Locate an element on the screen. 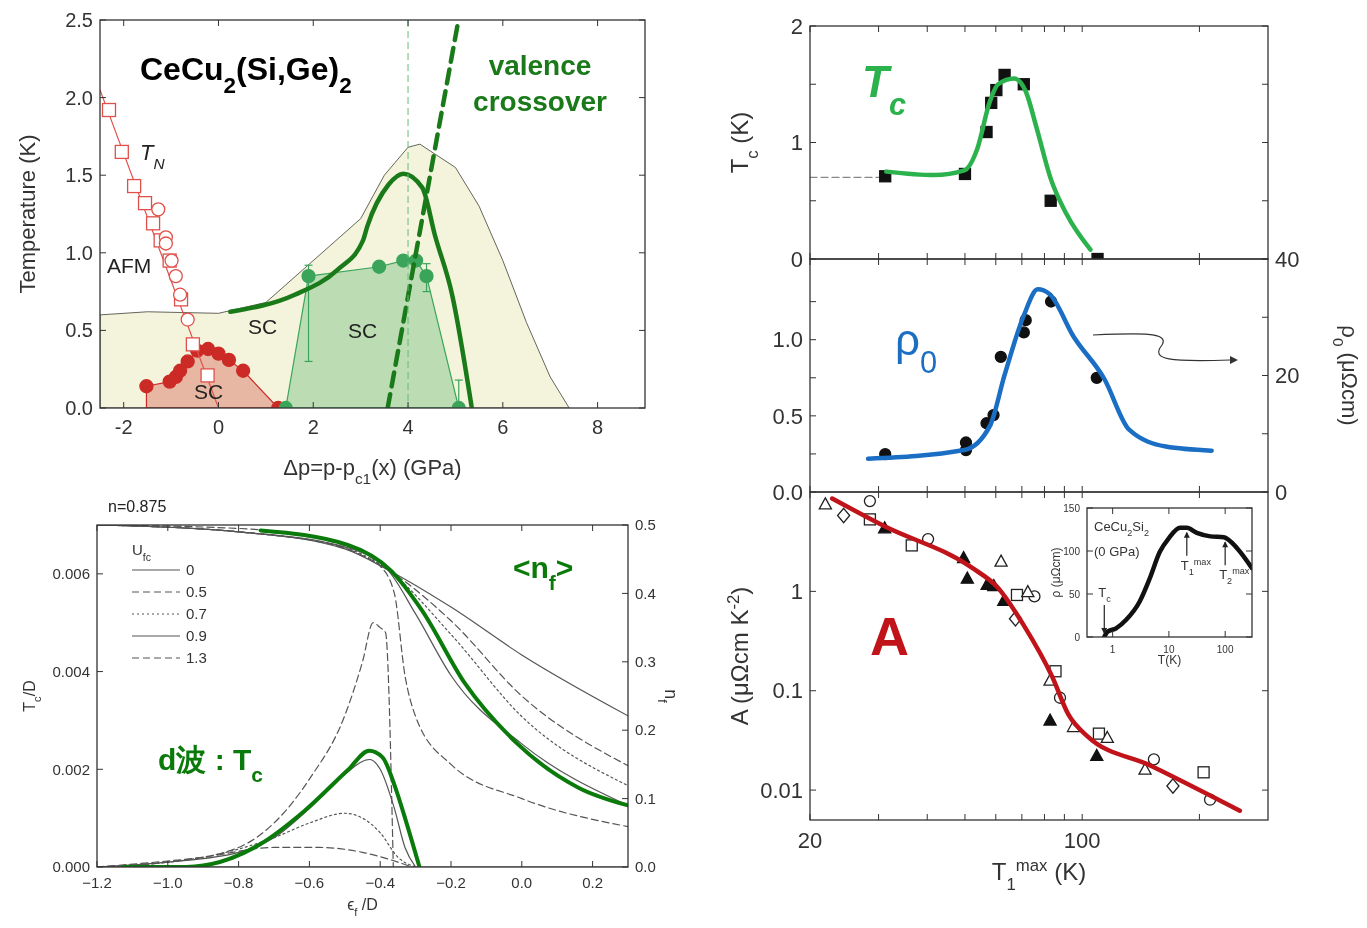 The height and width of the screenshot is (928, 1367). text: CeCu$_{2}$Si$_{2}$ is located at coordinates (1121, 528).